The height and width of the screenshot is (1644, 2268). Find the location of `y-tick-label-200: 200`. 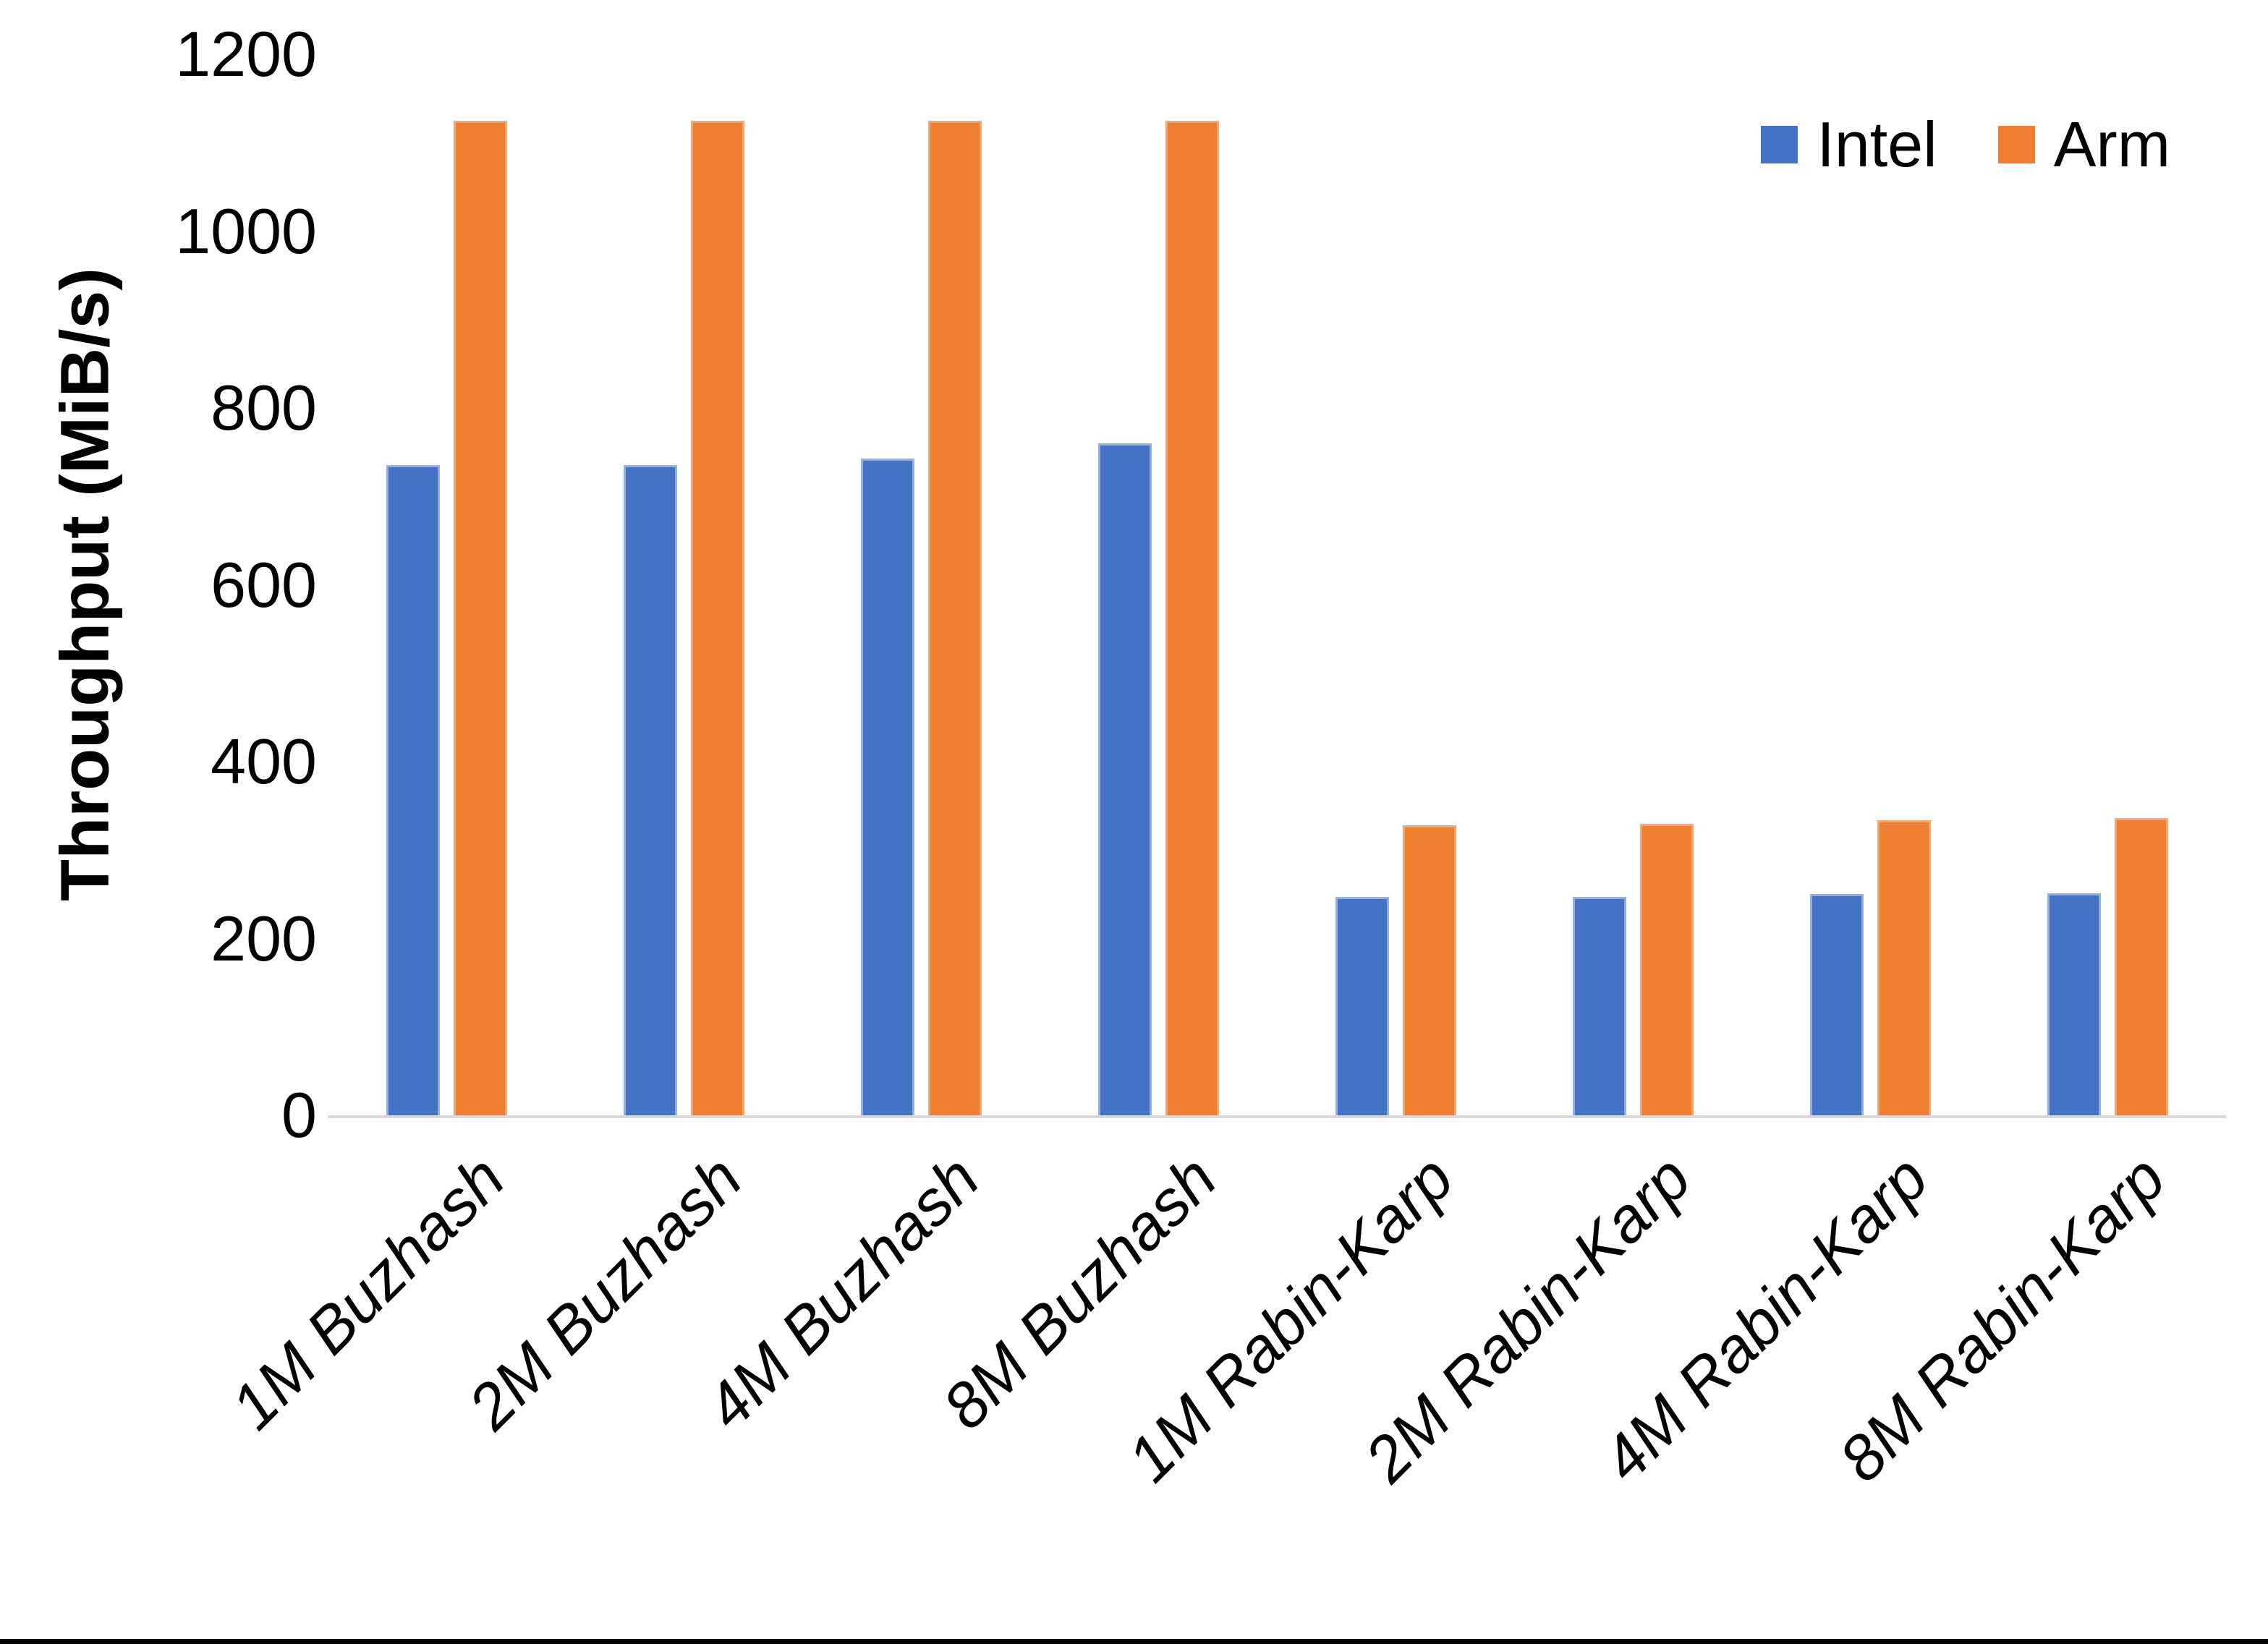

y-tick-label-200: 200 is located at coordinates (264, 938).